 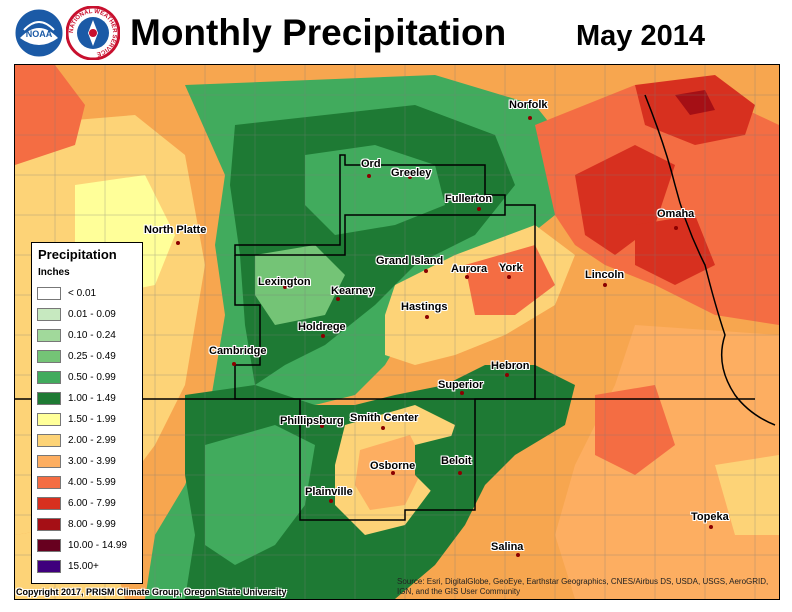 What do you see at coordinates (456, 461) in the screenshot?
I see `city-label-beloit: Beloit` at bounding box center [456, 461].